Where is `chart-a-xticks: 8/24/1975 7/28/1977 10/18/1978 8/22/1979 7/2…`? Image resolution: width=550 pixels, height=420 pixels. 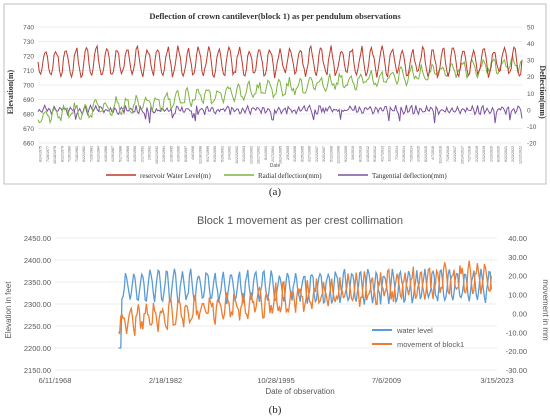
chart-a-xticks: 8/24/1975 7/28/1977 10/18/1978 8/22/1979 7/2… is located at coordinates (281, 155).